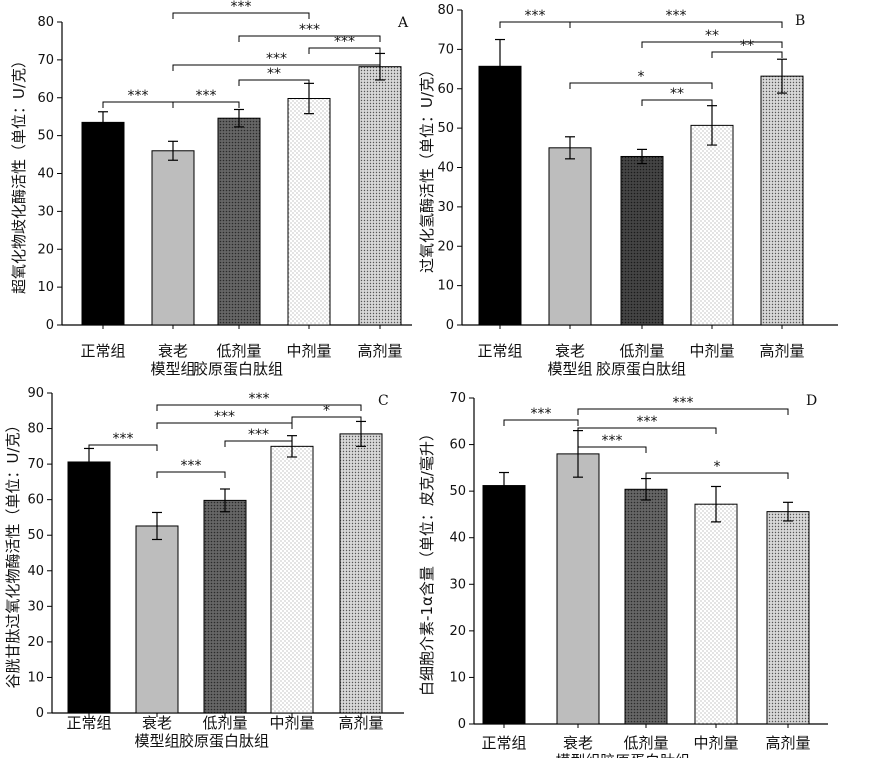  I want to click on panel-label: B, so click(800, 21).